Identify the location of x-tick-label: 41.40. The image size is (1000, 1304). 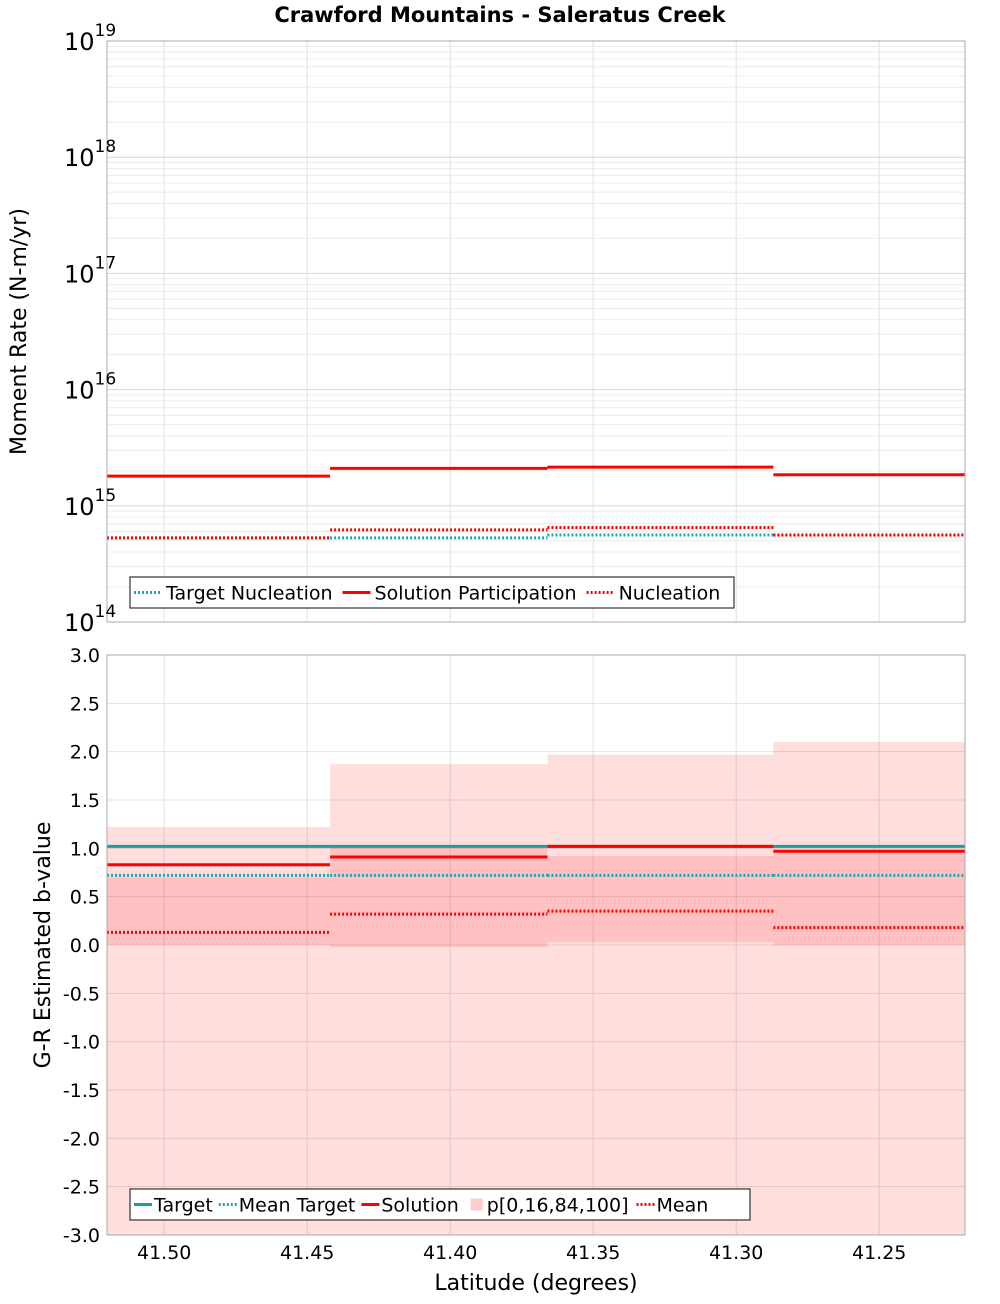
(450, 1253).